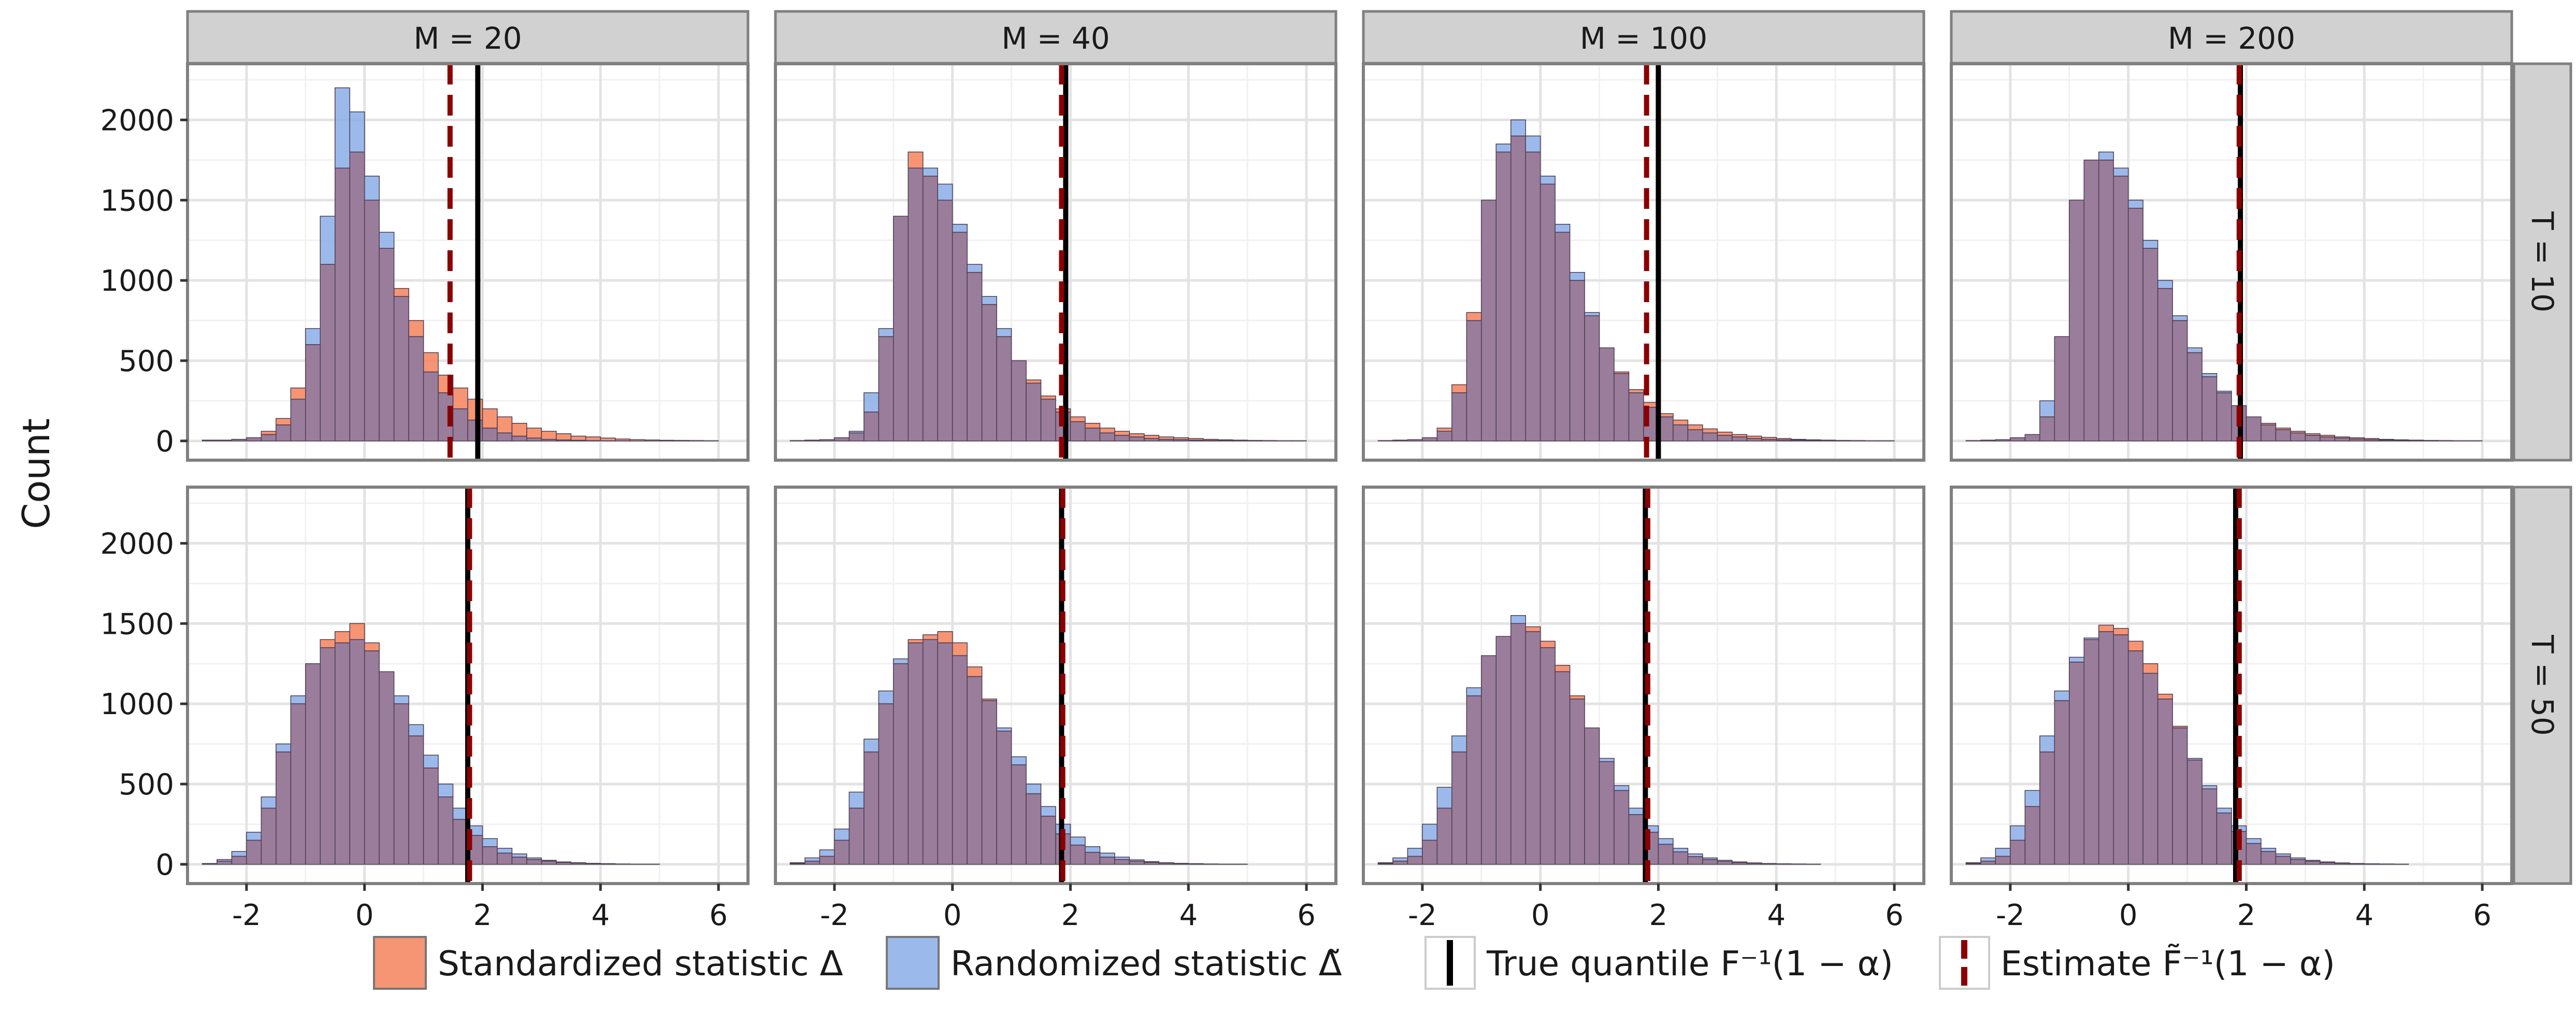 This screenshot has width=2576, height=1024. I want to click on y-axis-title: Count, so click(36, 473).